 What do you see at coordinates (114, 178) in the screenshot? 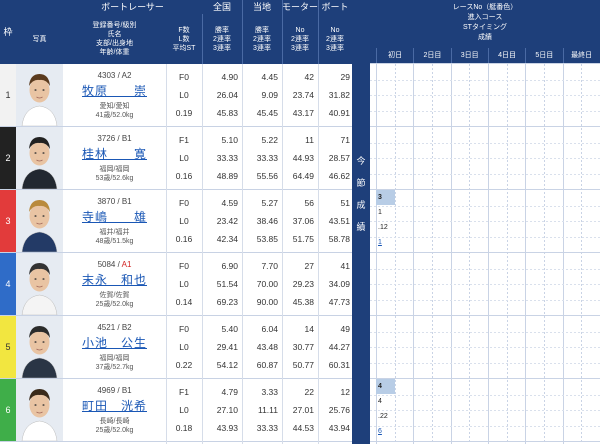
I see `racer-age-weight: 53歳/52.6kg` at bounding box center [114, 178].